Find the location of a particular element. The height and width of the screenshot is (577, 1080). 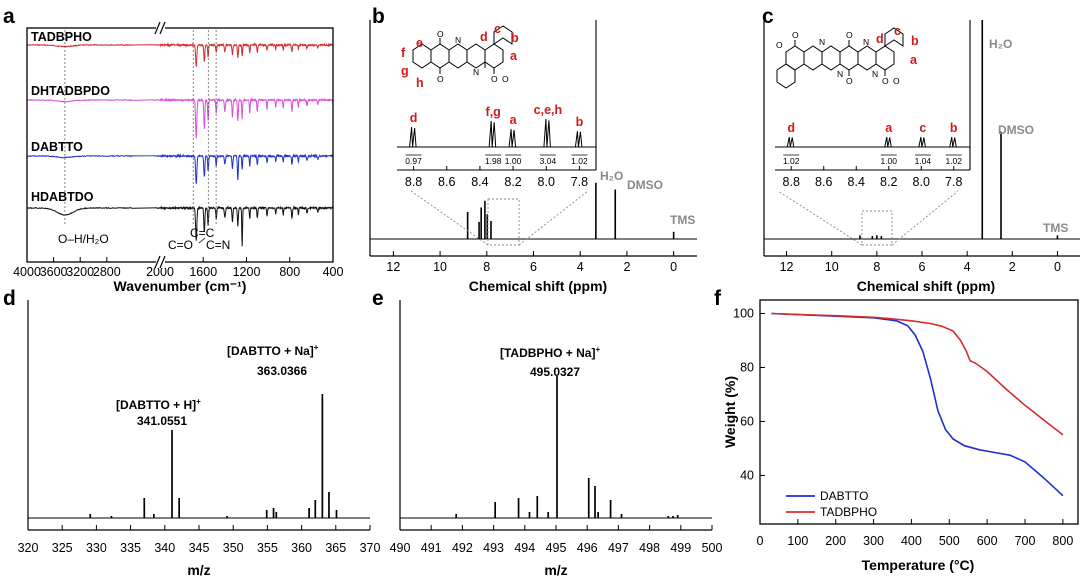

nmr-c-x-title: Chemical shift (ppm) is located at coordinates (926, 286).